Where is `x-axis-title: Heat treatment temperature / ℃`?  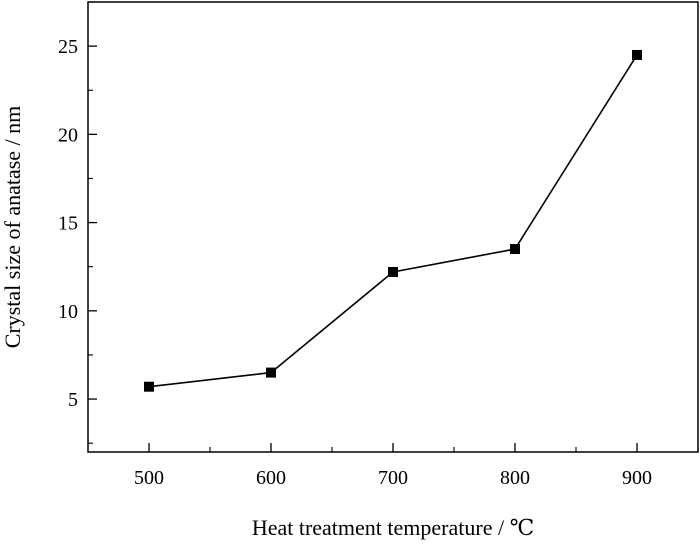
x-axis-title: Heat treatment temperature / ℃ is located at coordinates (393, 527).